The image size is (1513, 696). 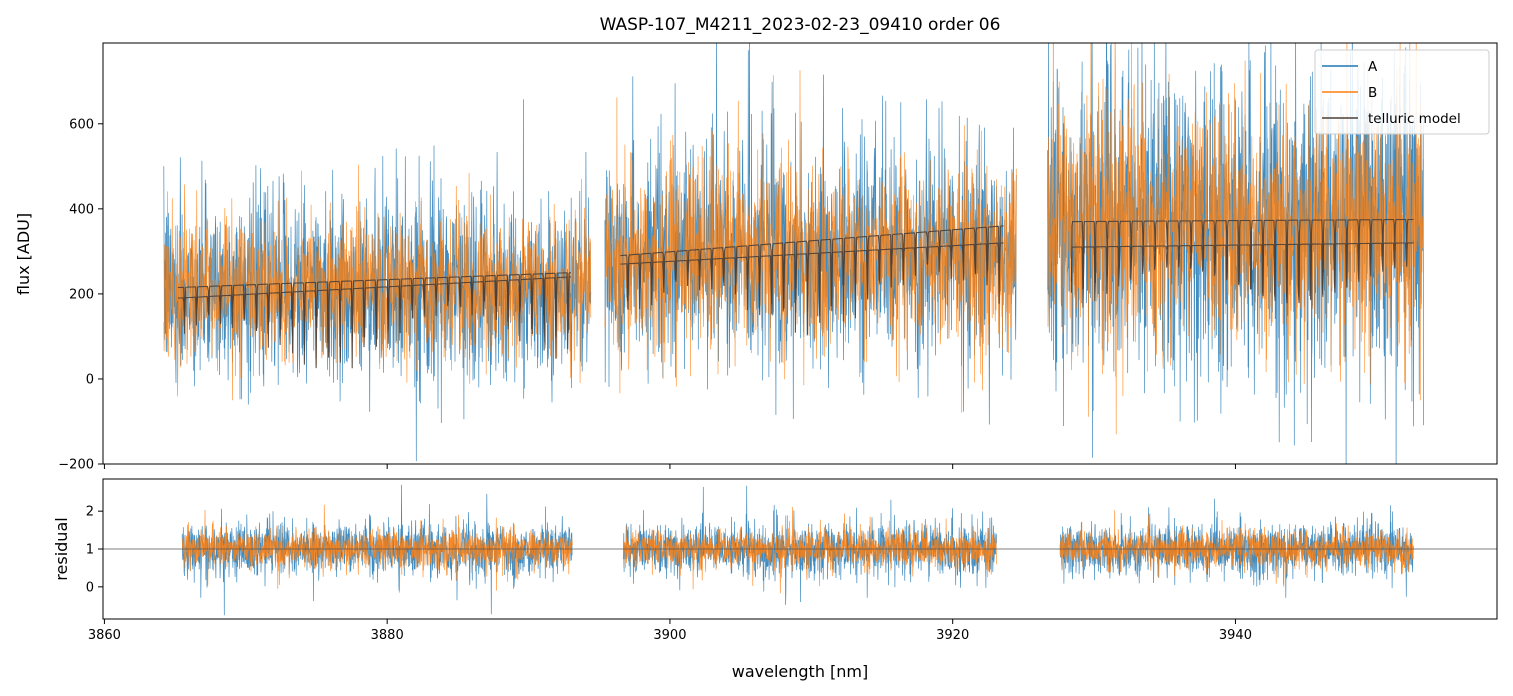 I want to click on legend-label-telluric: telluric model, so click(x=1414, y=119).